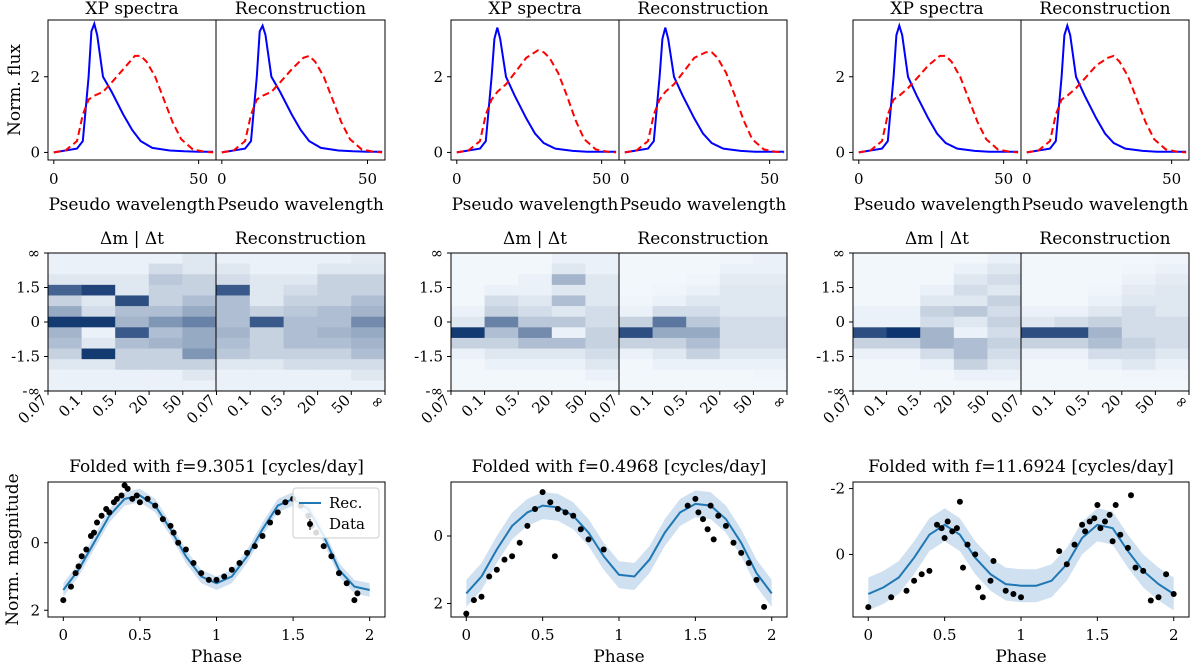 The width and height of the screenshot is (1200, 667). What do you see at coordinates (836, 391) in the screenshot?
I see `y-tick-label: -∞` at bounding box center [836, 391].